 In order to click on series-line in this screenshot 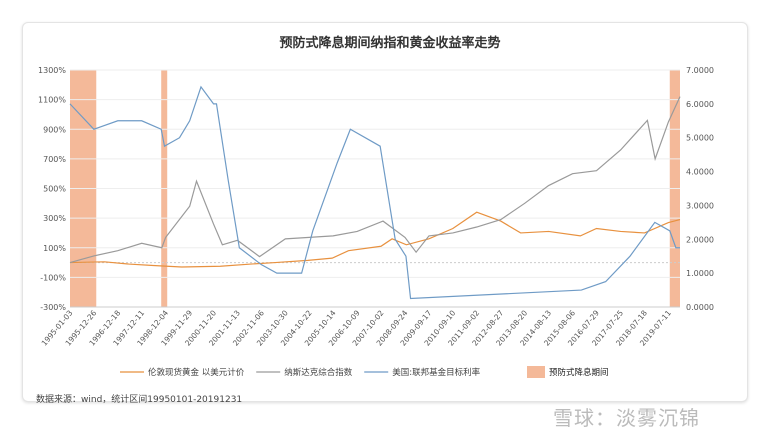, I will do `click(375, 239)`.